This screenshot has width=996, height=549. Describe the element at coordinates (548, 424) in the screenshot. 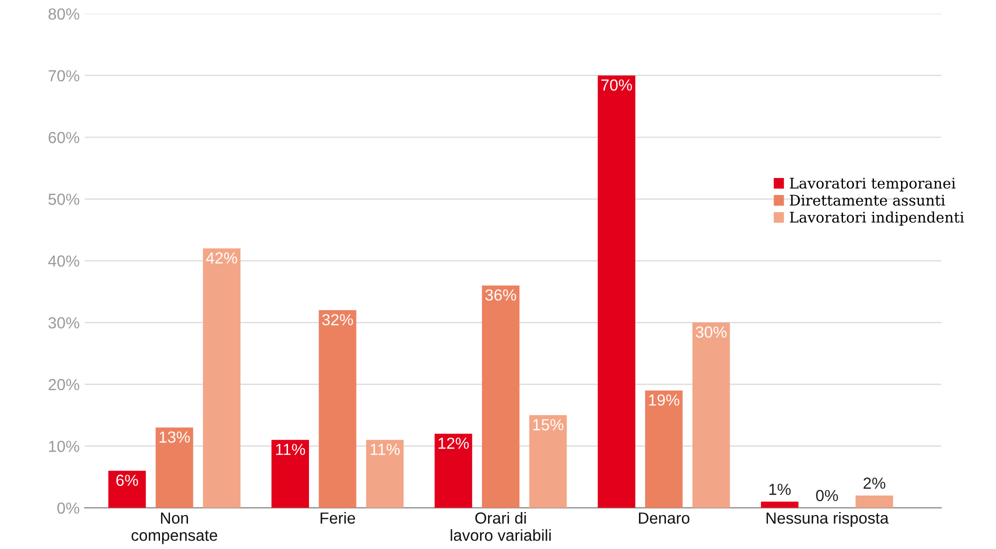

I see `data-label: 15%` at that location.